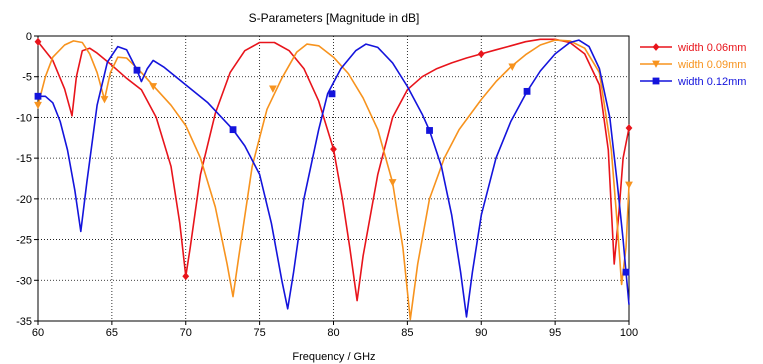 This screenshot has height=364, width=763. What do you see at coordinates (629, 333) in the screenshot?
I see `x-tick-label: 100` at bounding box center [629, 333].